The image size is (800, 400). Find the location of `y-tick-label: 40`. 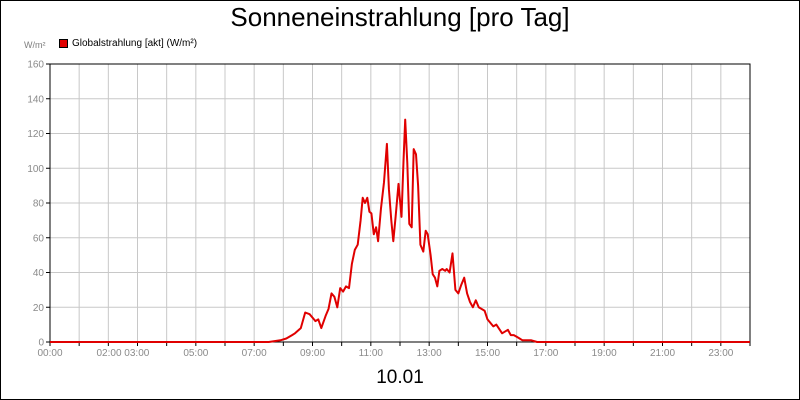

y-tick-label: 40 is located at coordinates (39, 273).